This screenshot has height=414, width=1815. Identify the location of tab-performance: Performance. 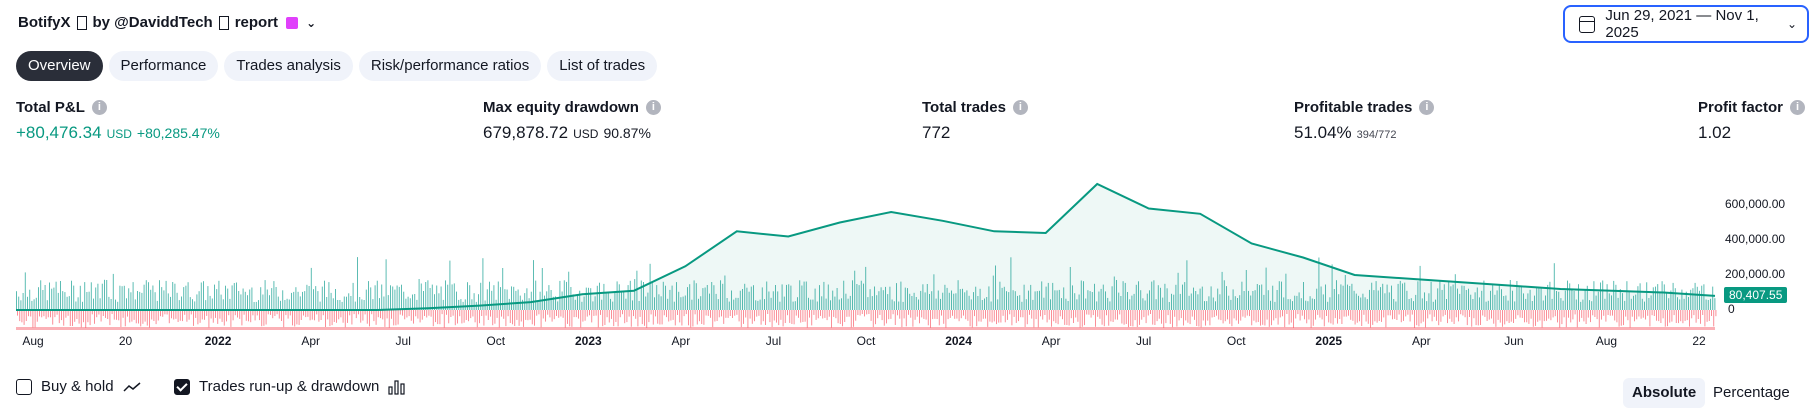
(163, 66).